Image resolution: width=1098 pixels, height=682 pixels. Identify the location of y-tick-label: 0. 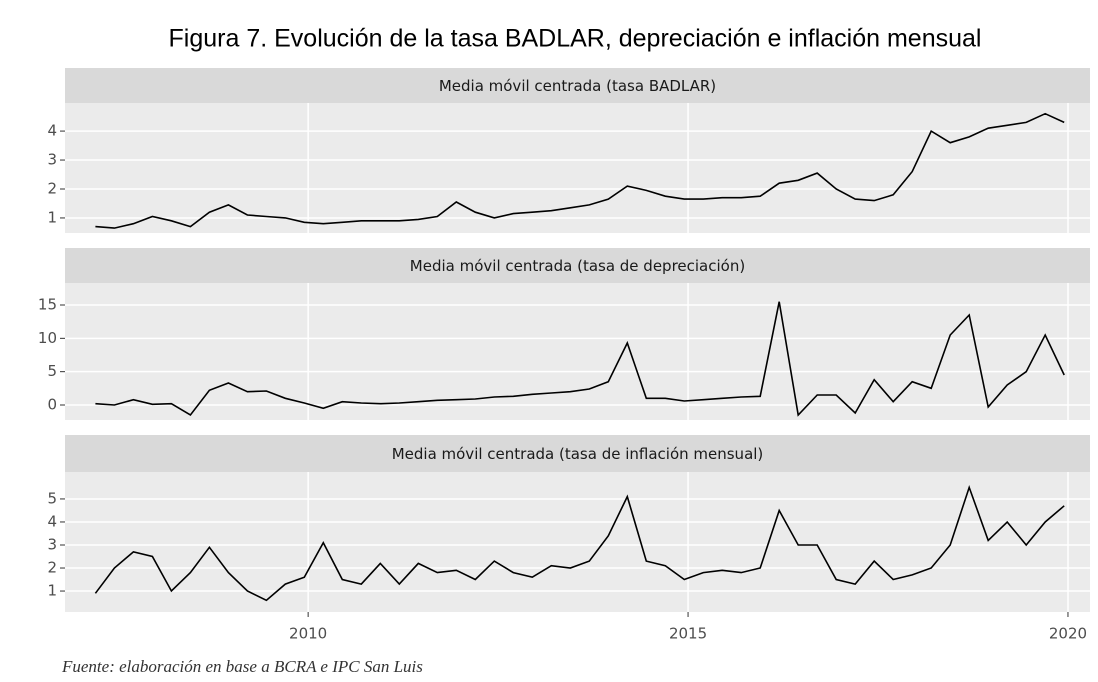
(52, 405).